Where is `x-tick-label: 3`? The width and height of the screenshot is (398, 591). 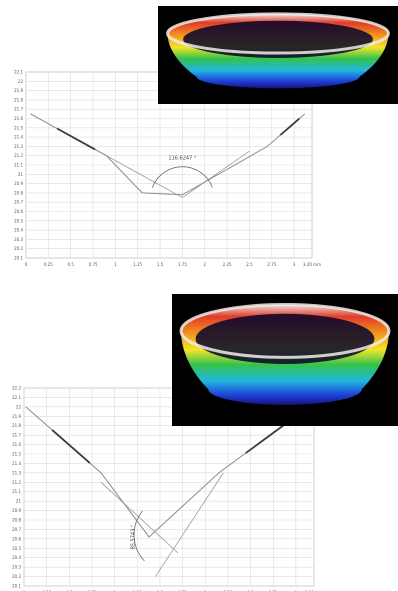 x-tick-label: 3 is located at coordinates (294, 264).